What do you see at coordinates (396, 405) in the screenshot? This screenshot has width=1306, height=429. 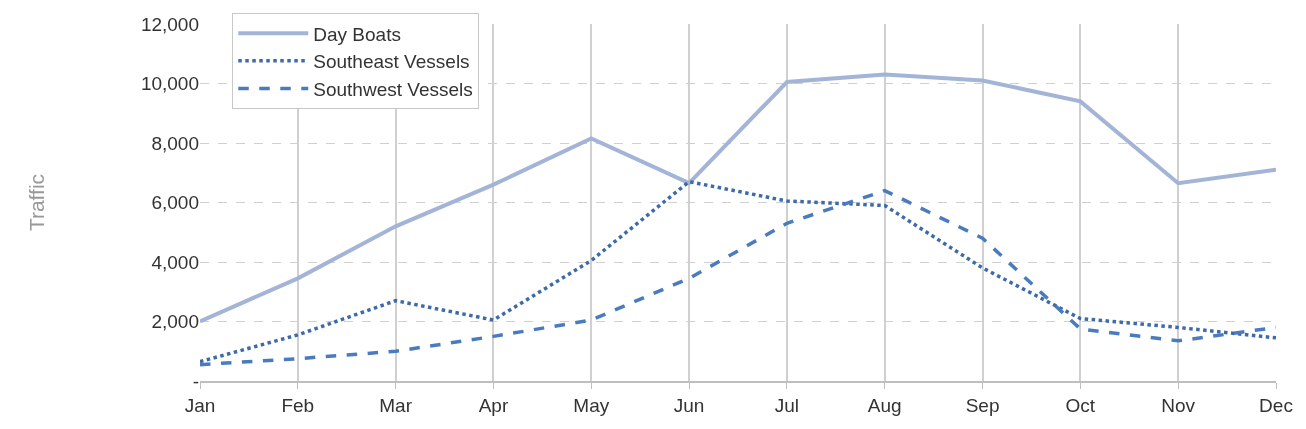 I see `x-tick-label: Mar` at bounding box center [396, 405].